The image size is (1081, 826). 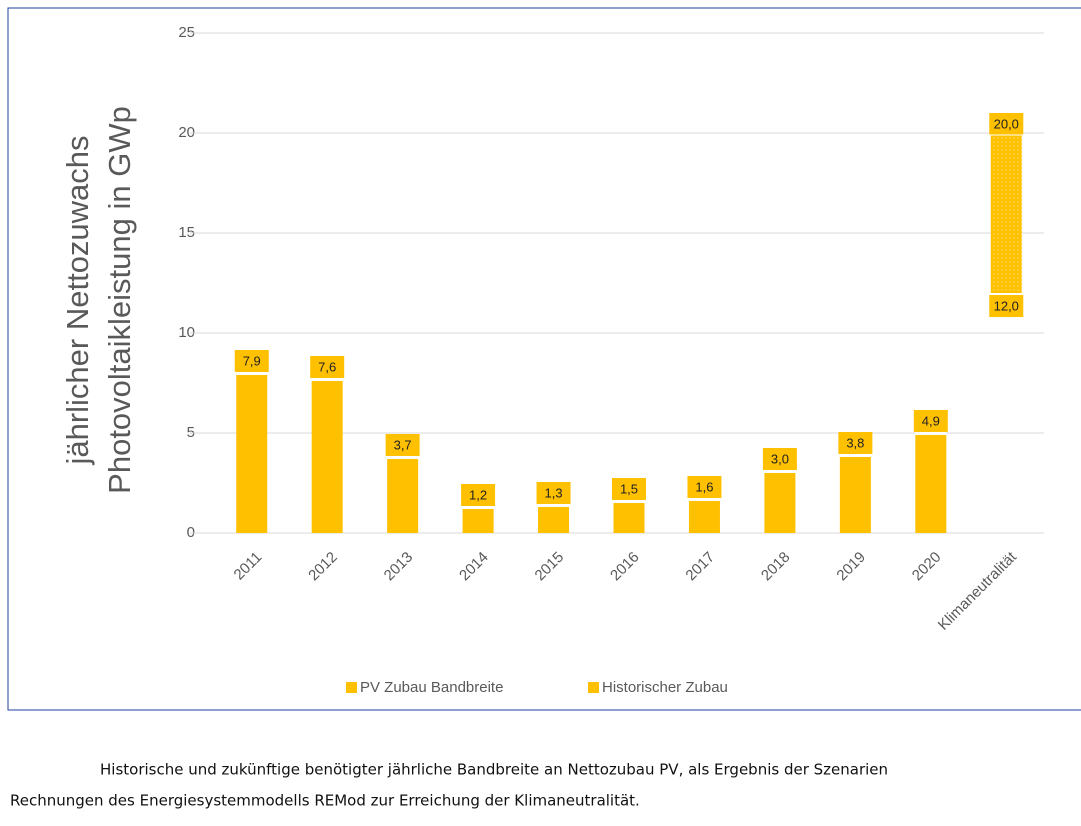 What do you see at coordinates (776, 567) in the screenshot?
I see `x-tick-label: 2018` at bounding box center [776, 567].